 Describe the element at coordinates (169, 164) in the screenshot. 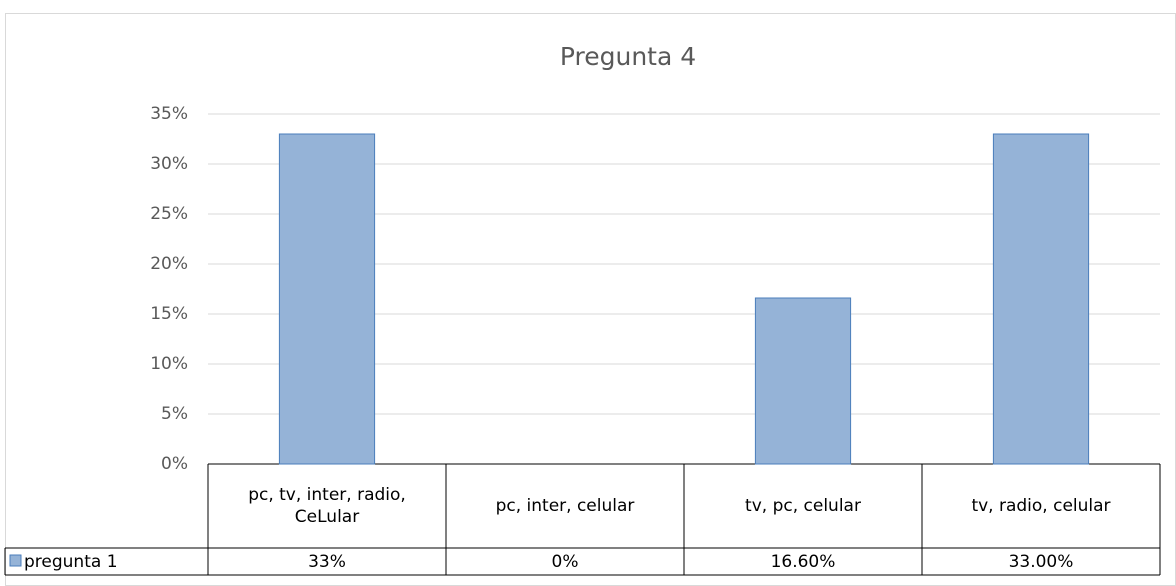

I see `y-tick-label: 30%` at that location.